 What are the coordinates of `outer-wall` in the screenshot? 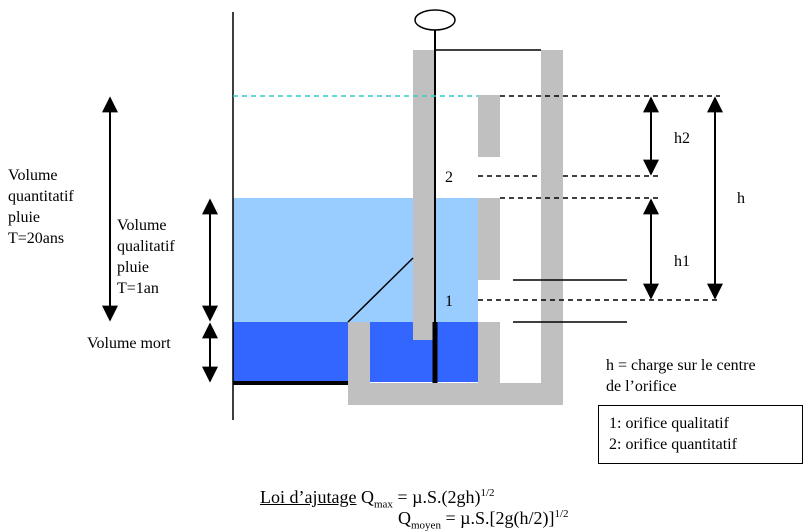 It's located at (552, 186).